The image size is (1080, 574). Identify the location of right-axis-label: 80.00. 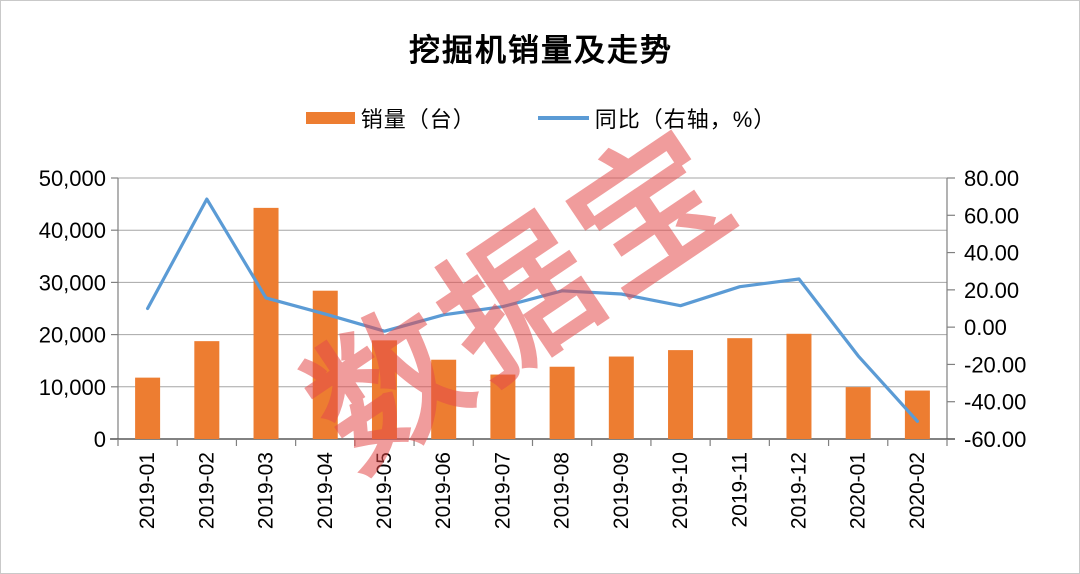
(991, 178).